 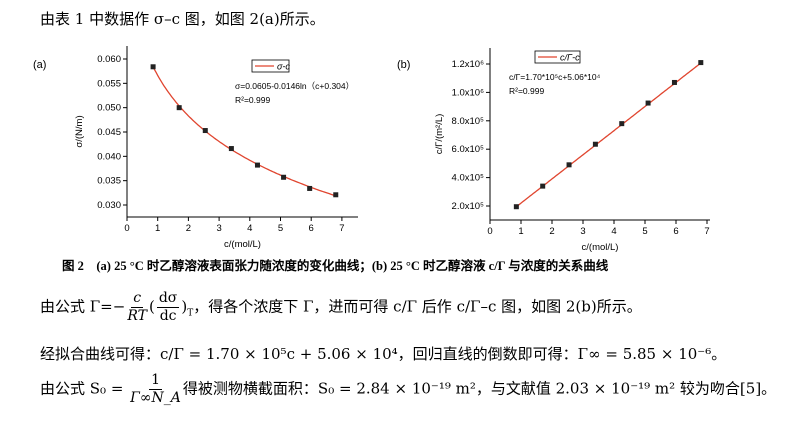 I want to click on deriv-den: dc, so click(x=168, y=316).